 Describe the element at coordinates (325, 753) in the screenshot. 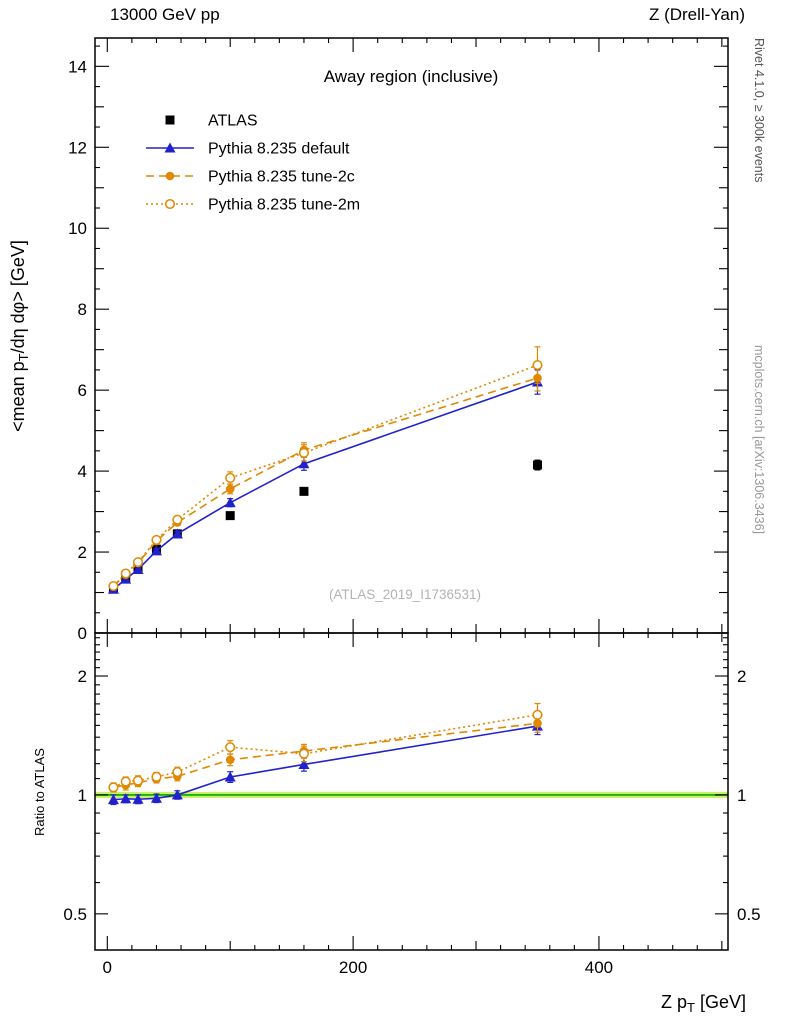

I see `ratio-series-pythia-8-235-tune-2c` at that location.